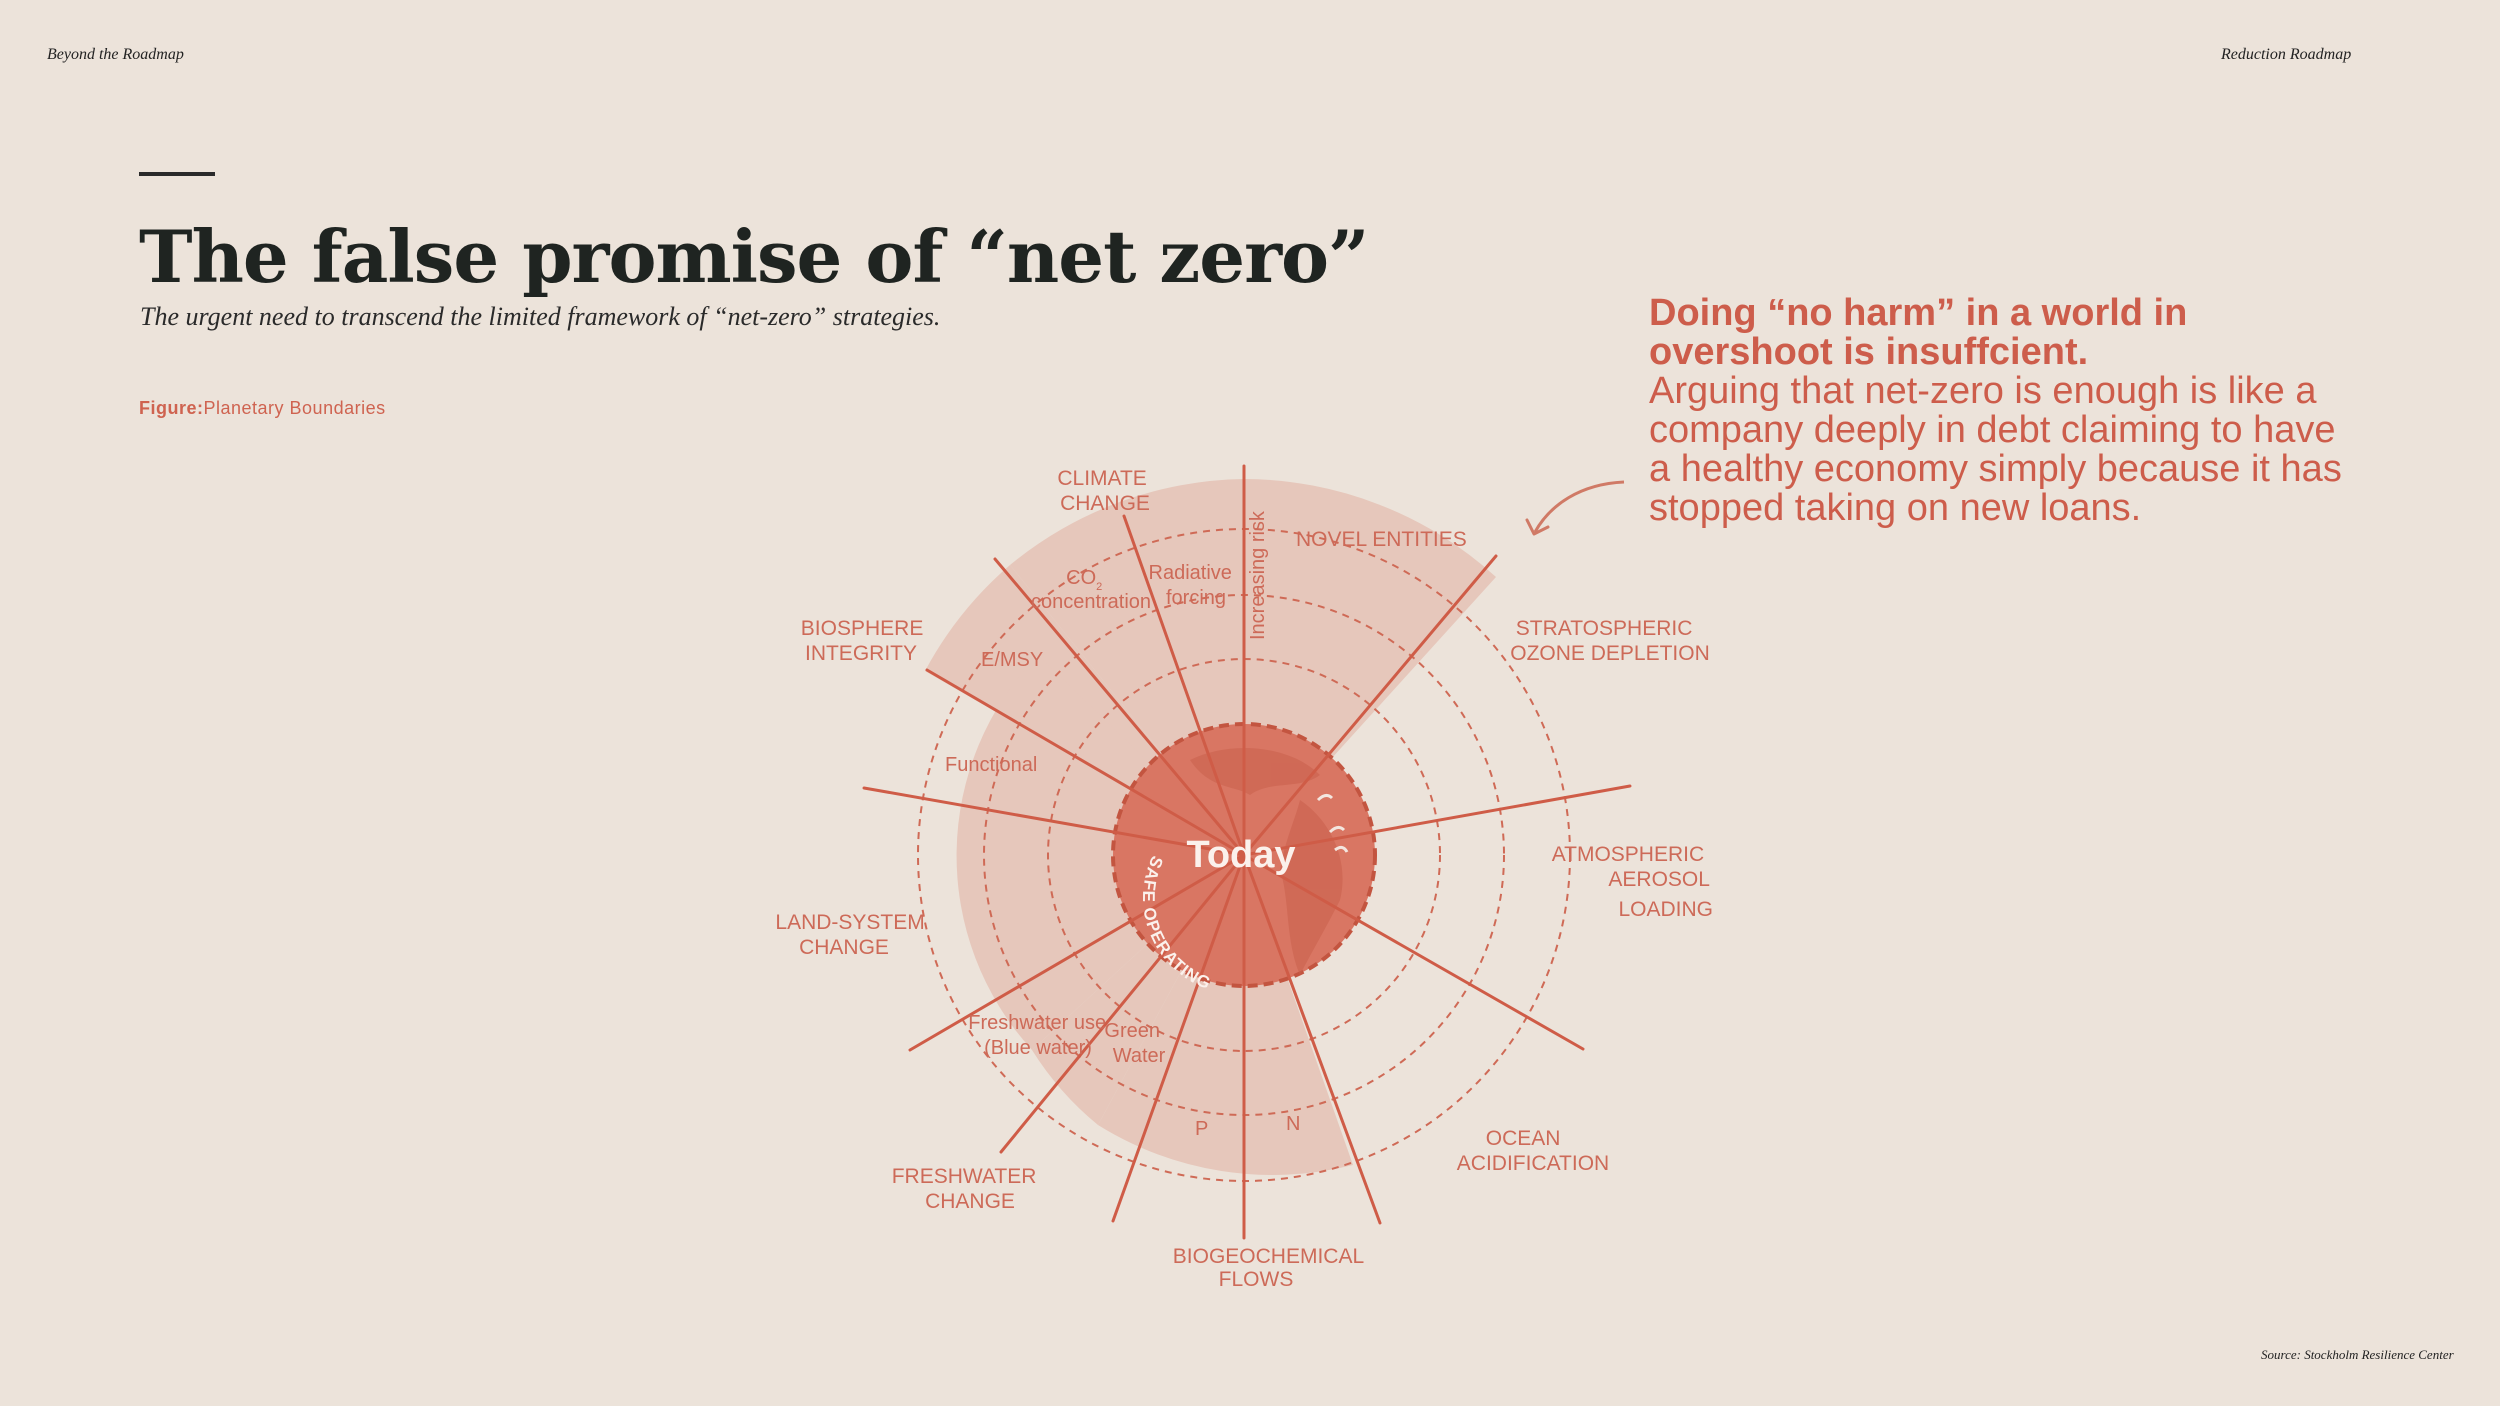 The image size is (2500, 1406). I want to click on biosphere-line-2: INTEGRITY, so click(861, 653).